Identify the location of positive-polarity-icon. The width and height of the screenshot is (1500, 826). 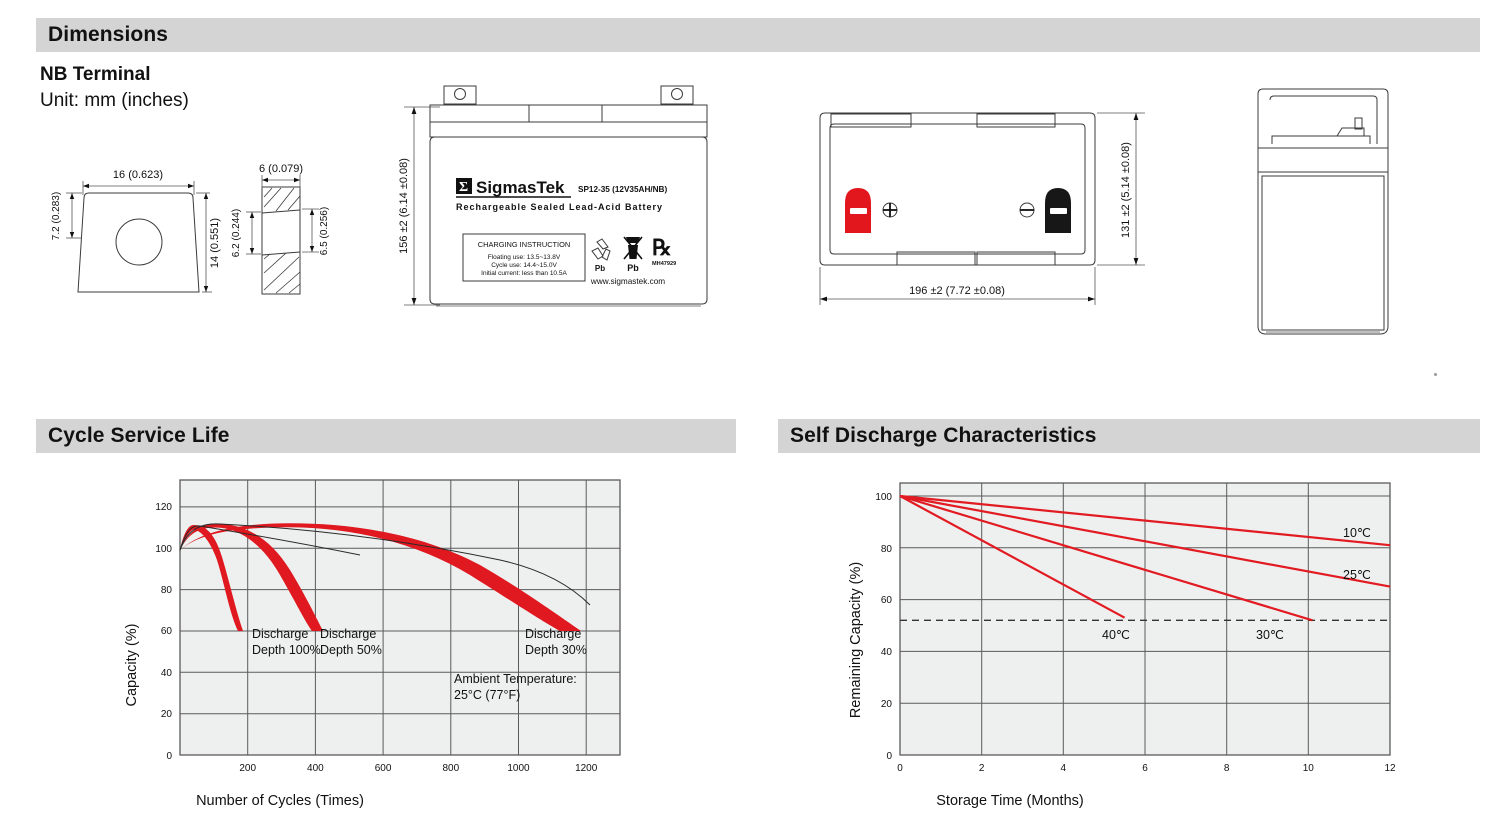
(890, 210).